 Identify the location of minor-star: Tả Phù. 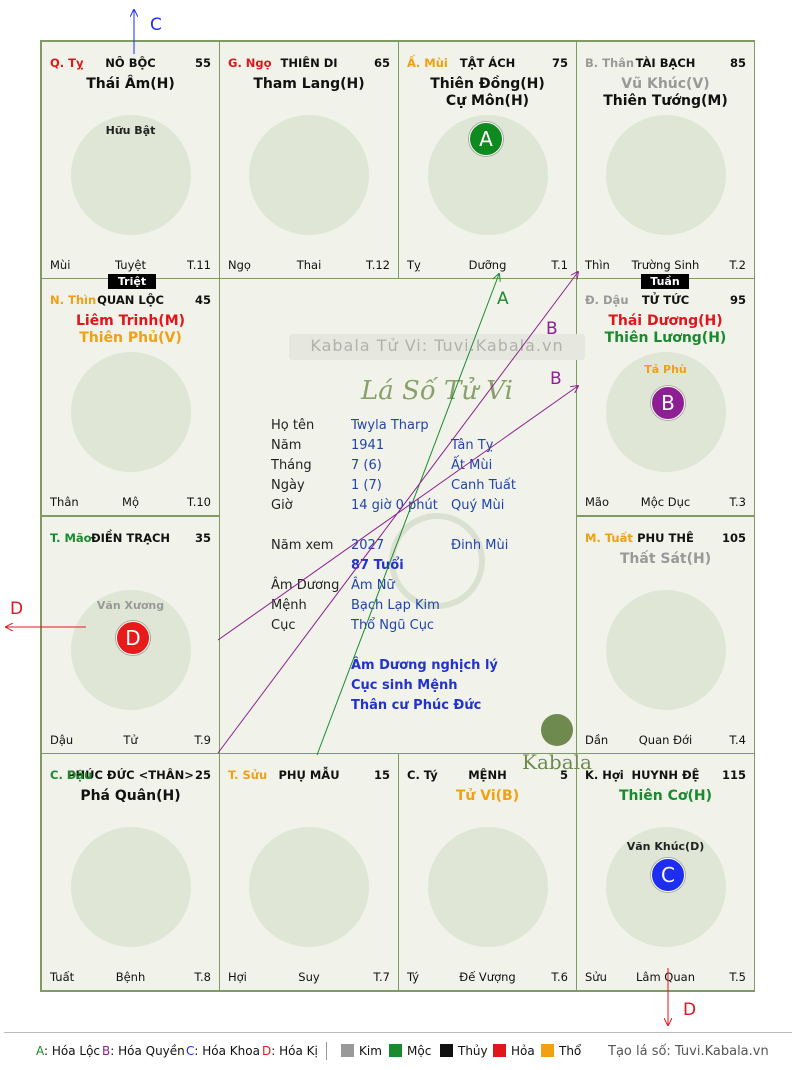
(665, 369).